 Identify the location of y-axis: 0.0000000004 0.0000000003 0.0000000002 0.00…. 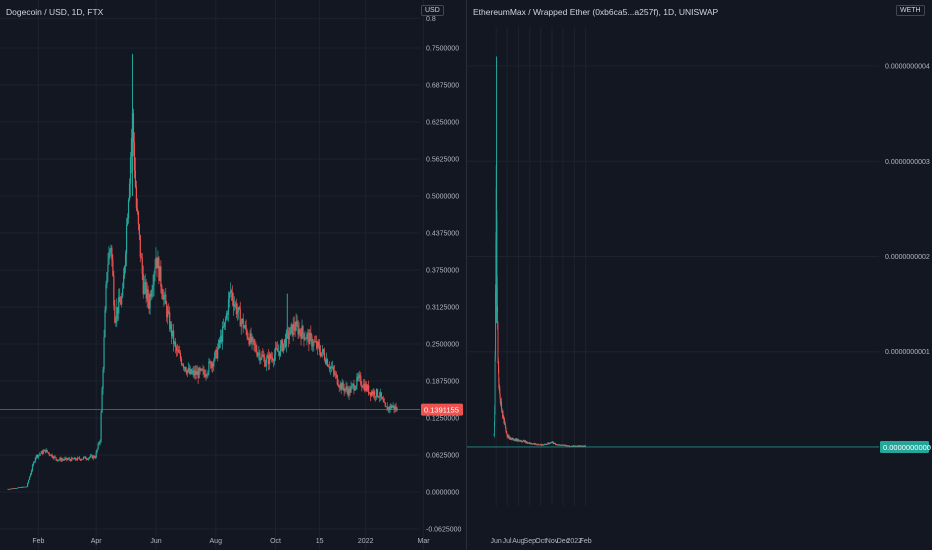
(907, 258).